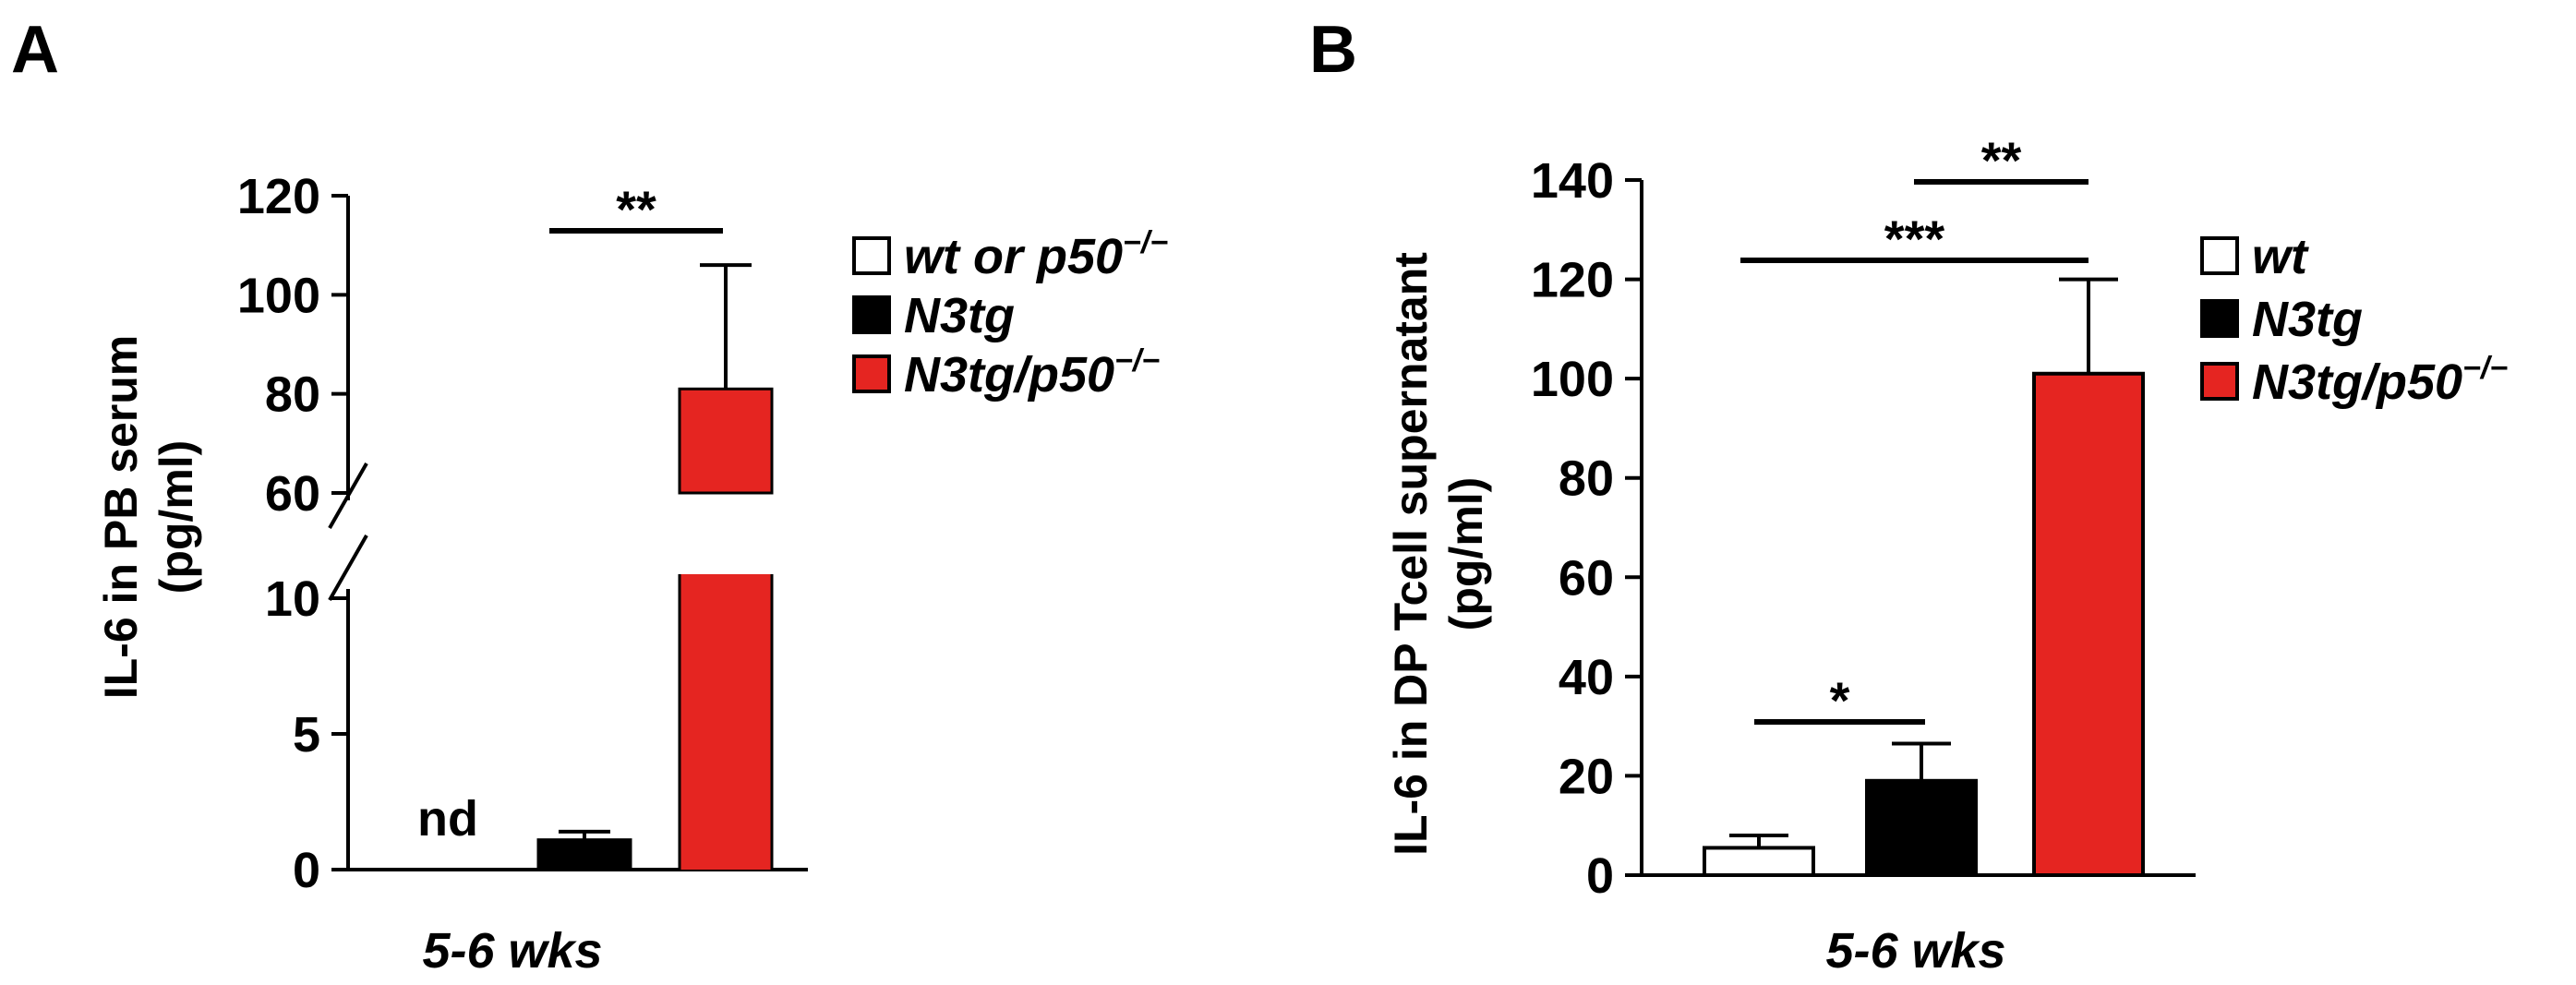  Describe the element at coordinates (726, 722) in the screenshot. I see `bar-a-2-lower` at that location.